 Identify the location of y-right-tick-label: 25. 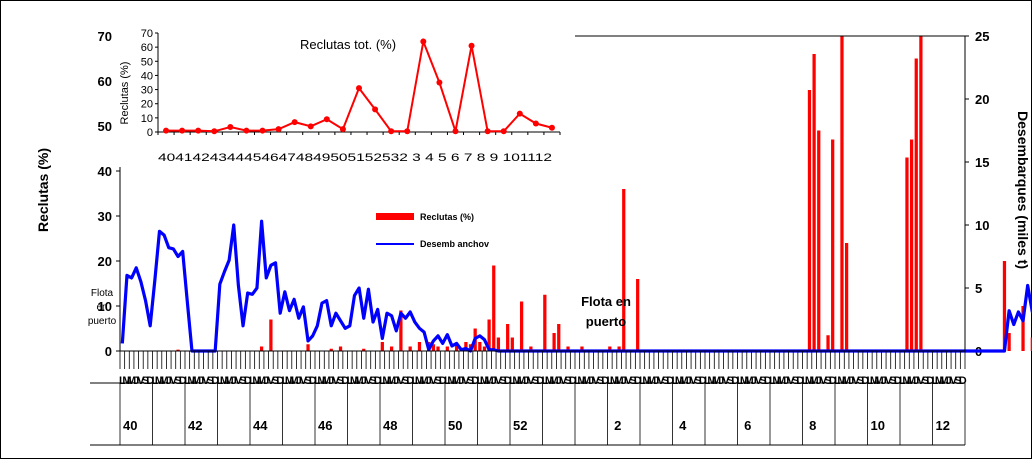
(982, 36).